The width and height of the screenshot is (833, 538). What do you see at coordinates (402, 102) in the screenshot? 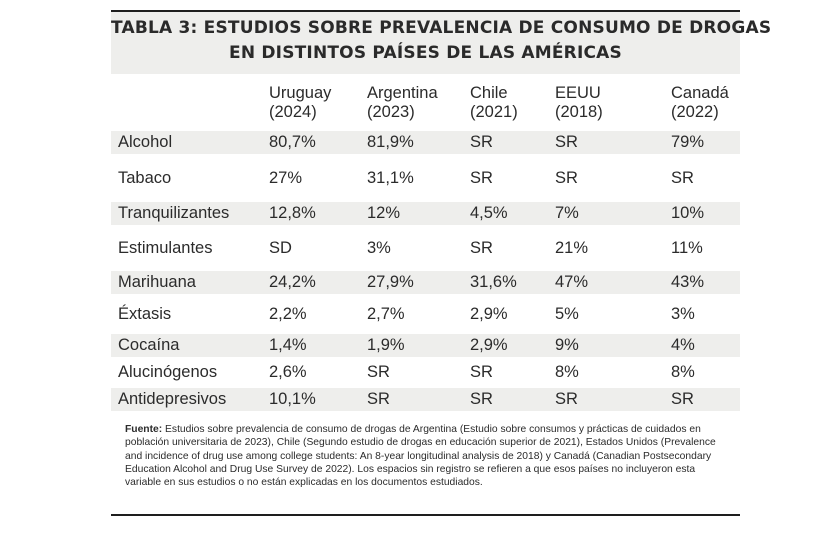
I see `header-argentina: Argentina (2023)` at bounding box center [402, 102].